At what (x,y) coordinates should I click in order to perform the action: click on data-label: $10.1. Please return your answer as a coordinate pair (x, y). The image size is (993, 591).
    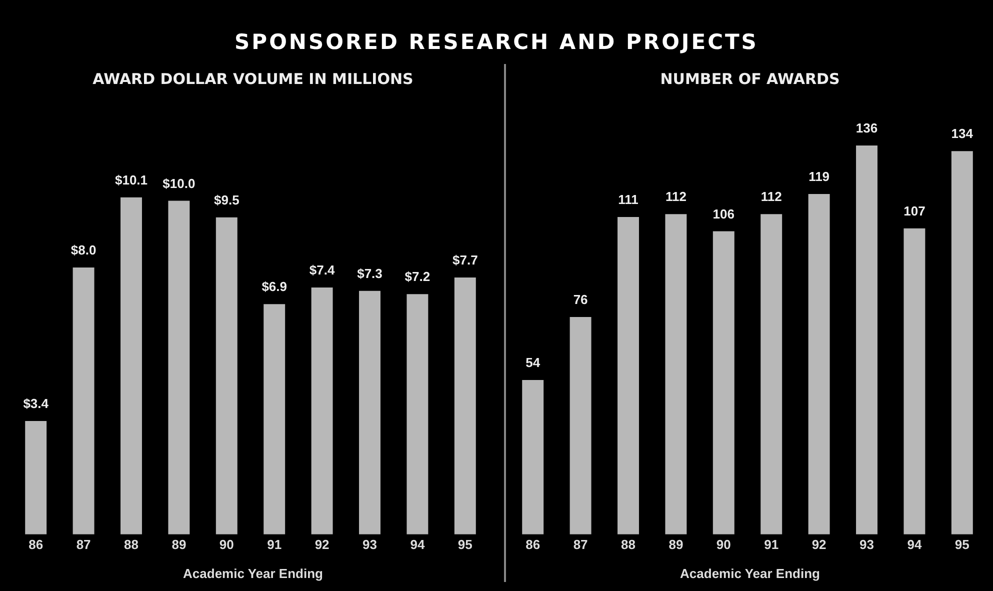
    Looking at the image, I should click on (131, 180).